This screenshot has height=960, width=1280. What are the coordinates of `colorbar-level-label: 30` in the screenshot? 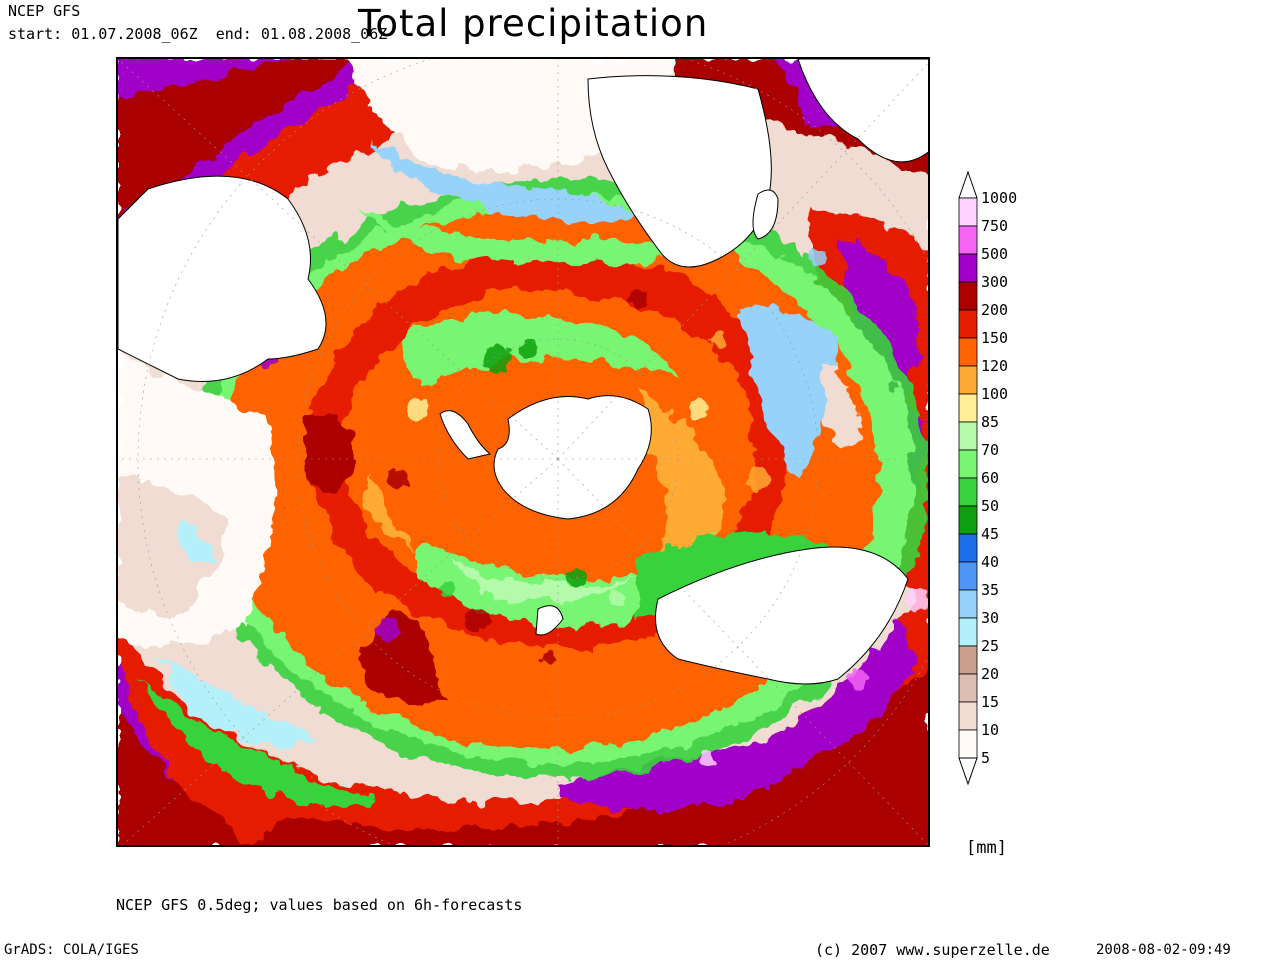 It's located at (990, 618).